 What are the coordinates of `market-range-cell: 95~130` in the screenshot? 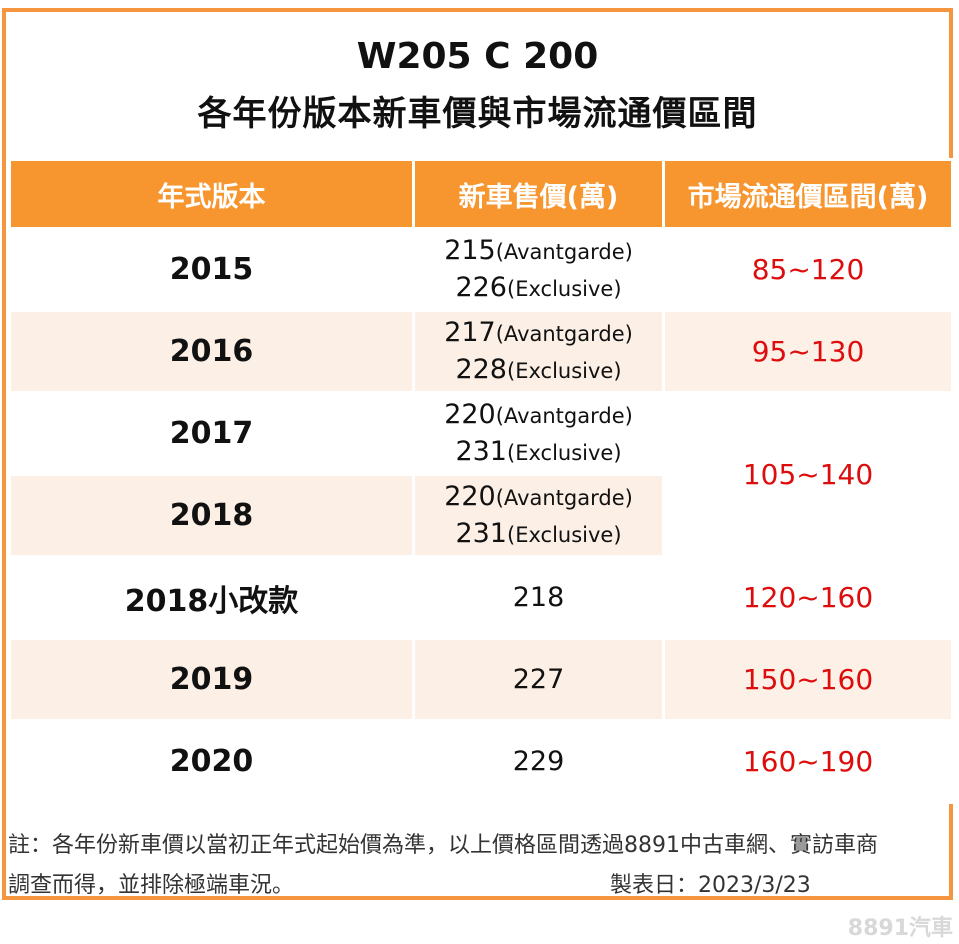 It's located at (808, 351).